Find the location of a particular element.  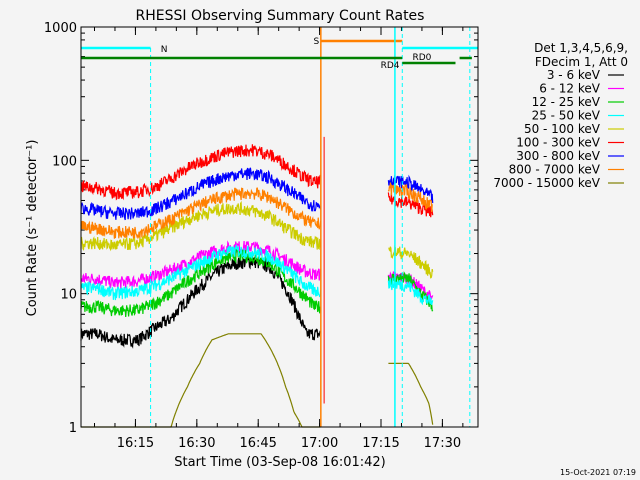

y-axis-label: Count Rate (s⁻¹ detector⁻¹) is located at coordinates (32, 228).